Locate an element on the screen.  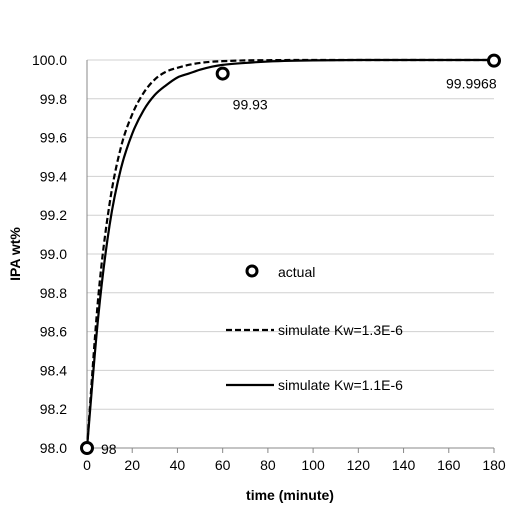
legend-item: actual is located at coordinates (280, 272).